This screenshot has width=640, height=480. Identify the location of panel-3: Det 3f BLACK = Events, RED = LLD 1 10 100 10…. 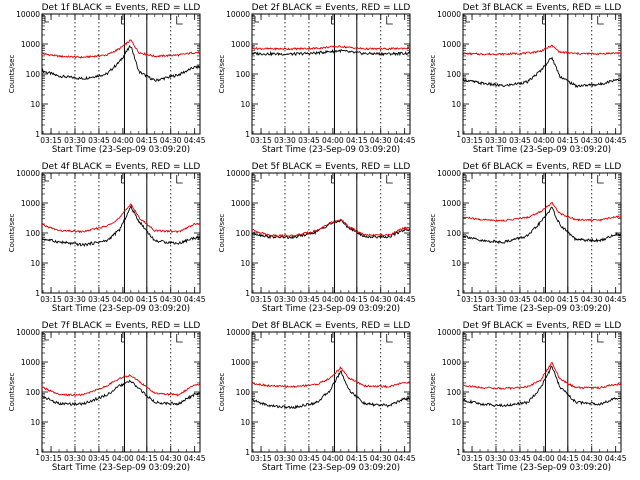
(528, 79).